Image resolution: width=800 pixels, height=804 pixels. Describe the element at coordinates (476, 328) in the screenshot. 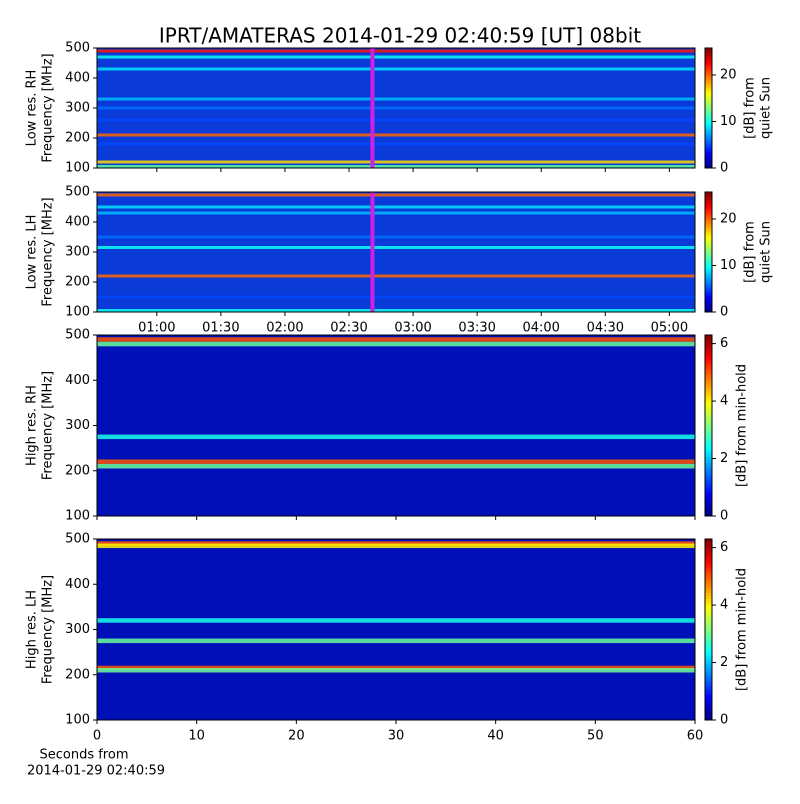

I see `x-tick-label: 03:30` at that location.